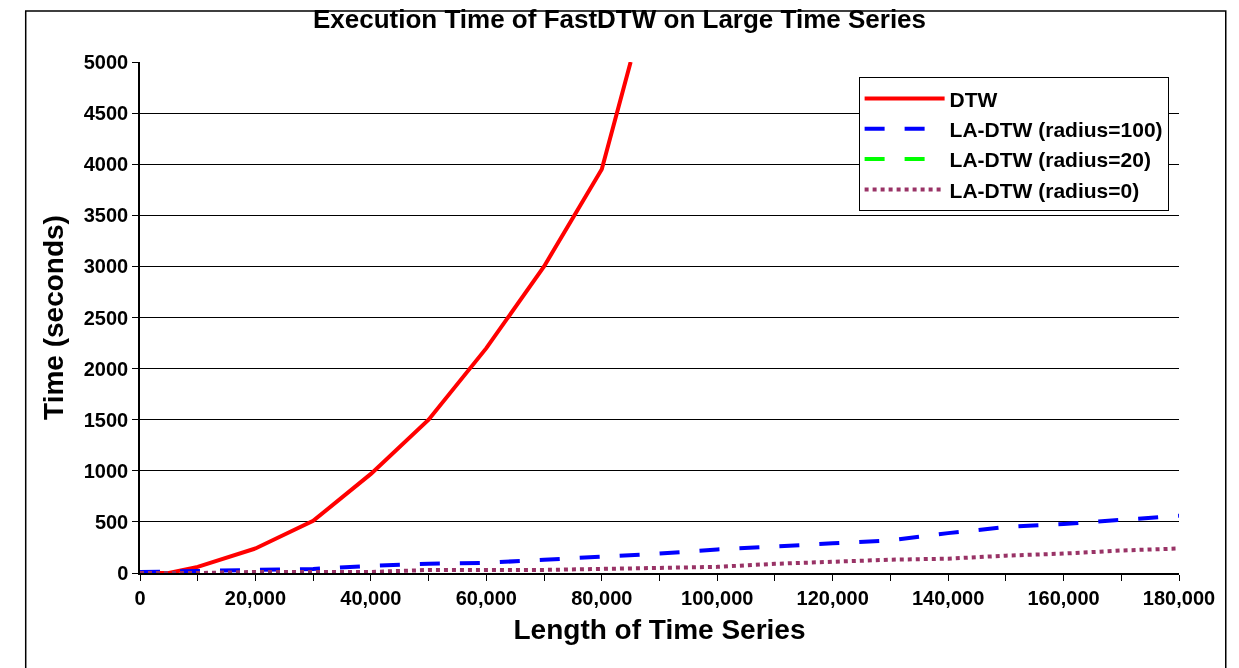 Image resolution: width=1239 pixels, height=668 pixels. I want to click on x-tick-label: 20,000, so click(255, 597).